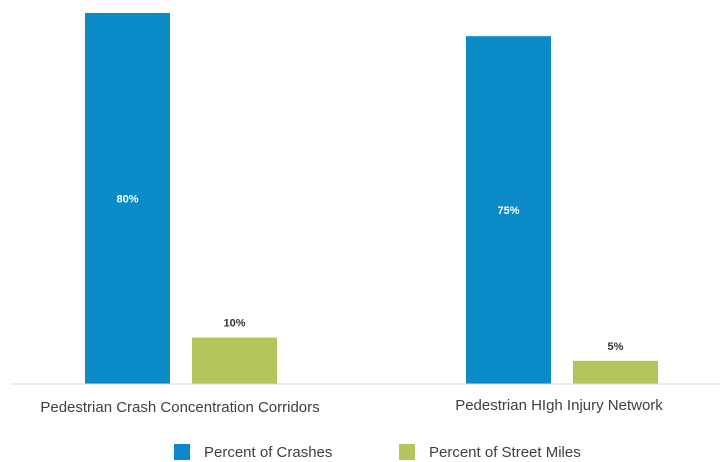 The image size is (720, 462). I want to click on legend-label-street-miles: Percent of Street Miles, so click(505, 452).